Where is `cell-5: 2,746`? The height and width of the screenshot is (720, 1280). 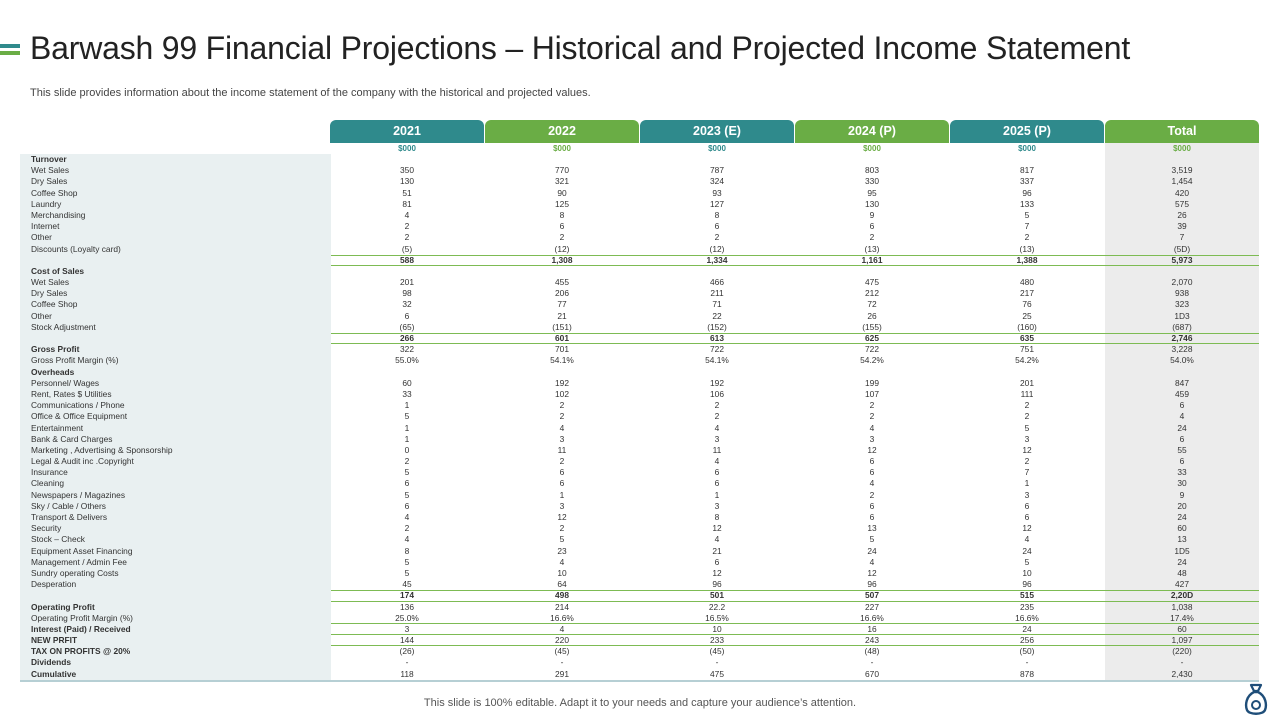
cell-5: 2,746 is located at coordinates (1182, 338).